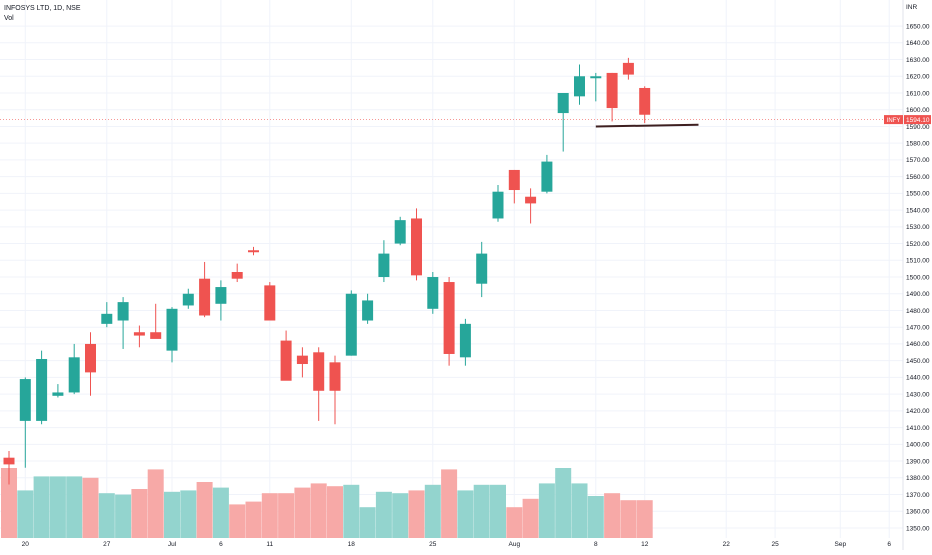 The width and height of the screenshot is (932, 555). Describe the element at coordinates (9, 18) in the screenshot. I see `volume-label: Vol` at that location.